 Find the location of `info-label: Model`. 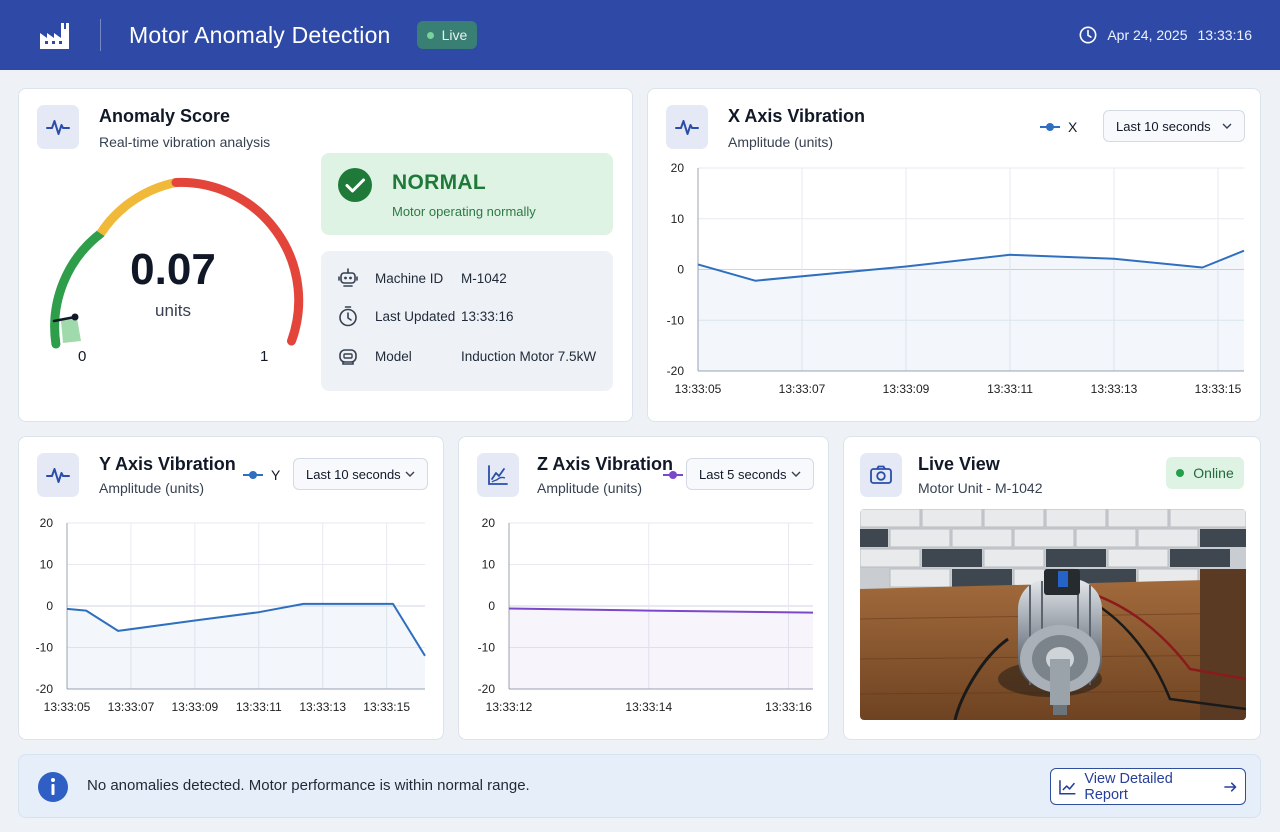

info-label: Model is located at coordinates (393, 356).